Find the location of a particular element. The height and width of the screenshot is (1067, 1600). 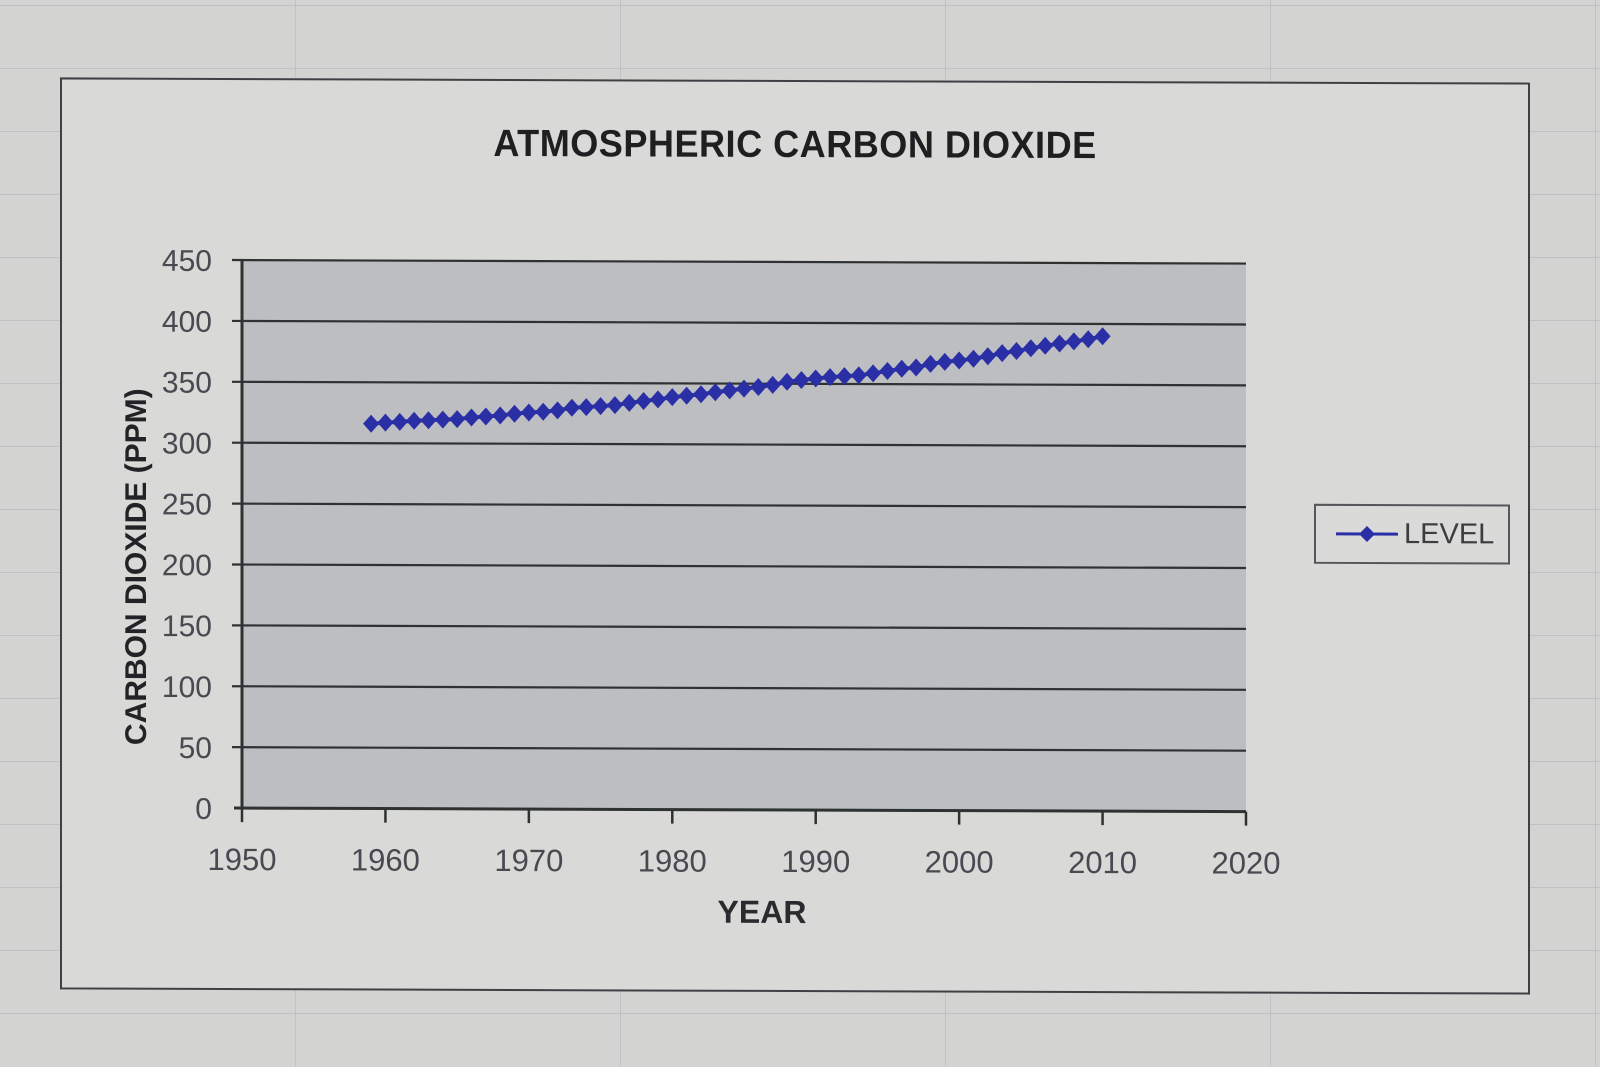

y-tick-label: 250 is located at coordinates (187, 504).